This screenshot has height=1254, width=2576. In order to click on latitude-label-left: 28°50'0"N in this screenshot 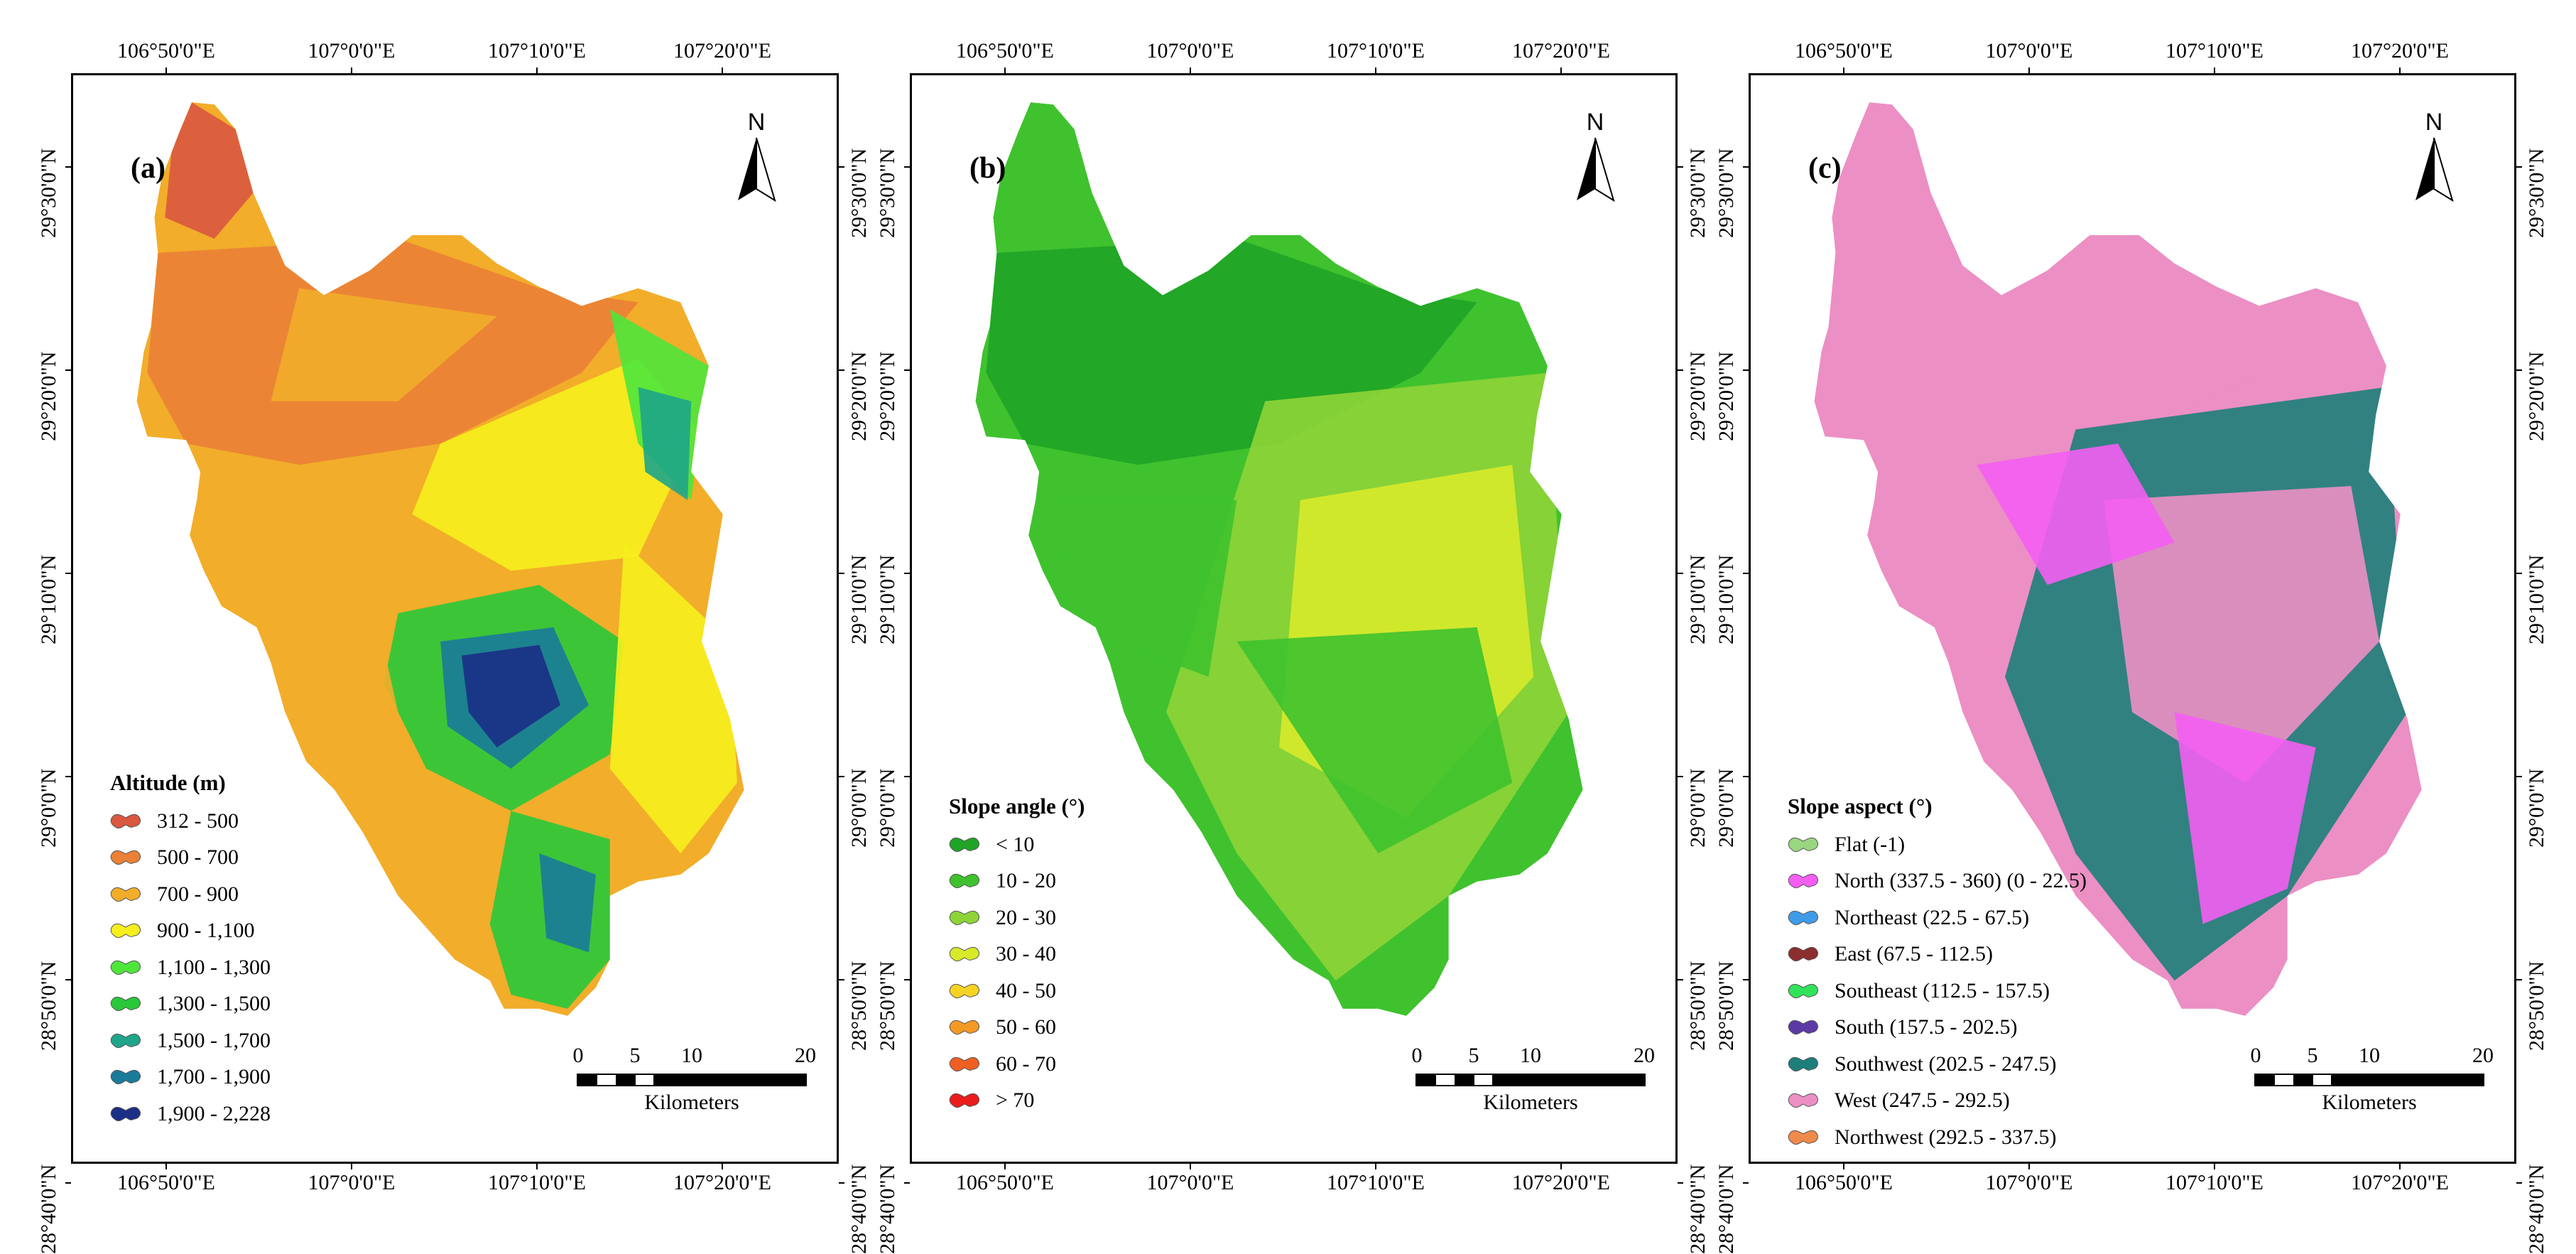, I will do `click(1726, 1006)`.